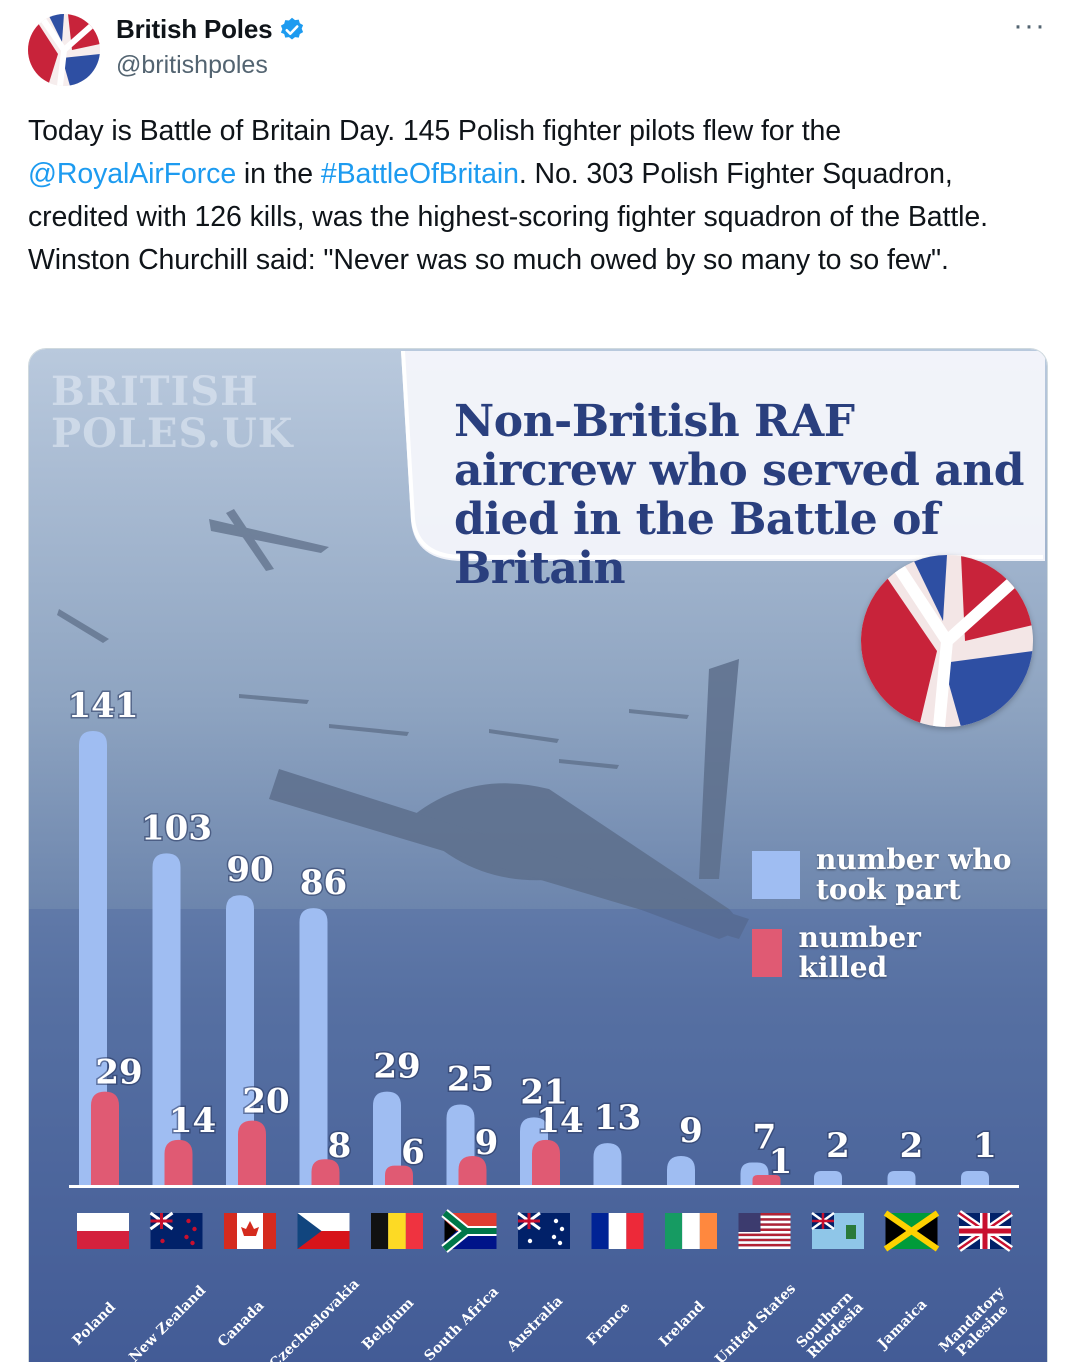 Image resolution: width=1074 pixels, height=1362 pixels. What do you see at coordinates (543, 1230) in the screenshot?
I see `flag-australia-icon` at bounding box center [543, 1230].